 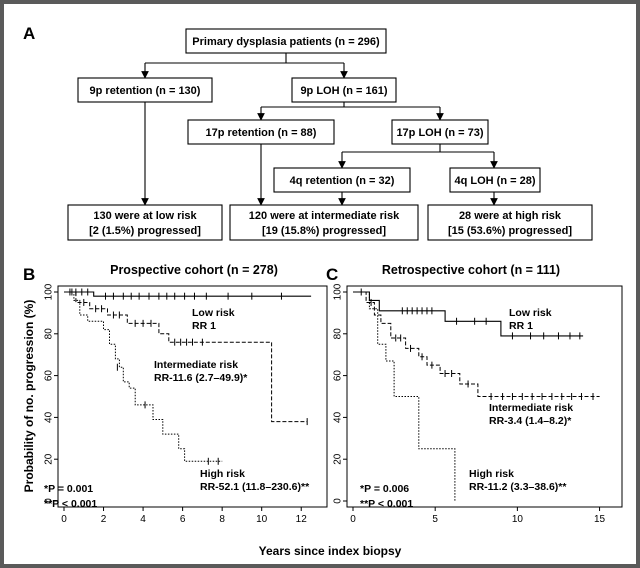 I want to click on box-intermediate-risk-line1: 120 were at intermediate risk, so click(x=324, y=216).